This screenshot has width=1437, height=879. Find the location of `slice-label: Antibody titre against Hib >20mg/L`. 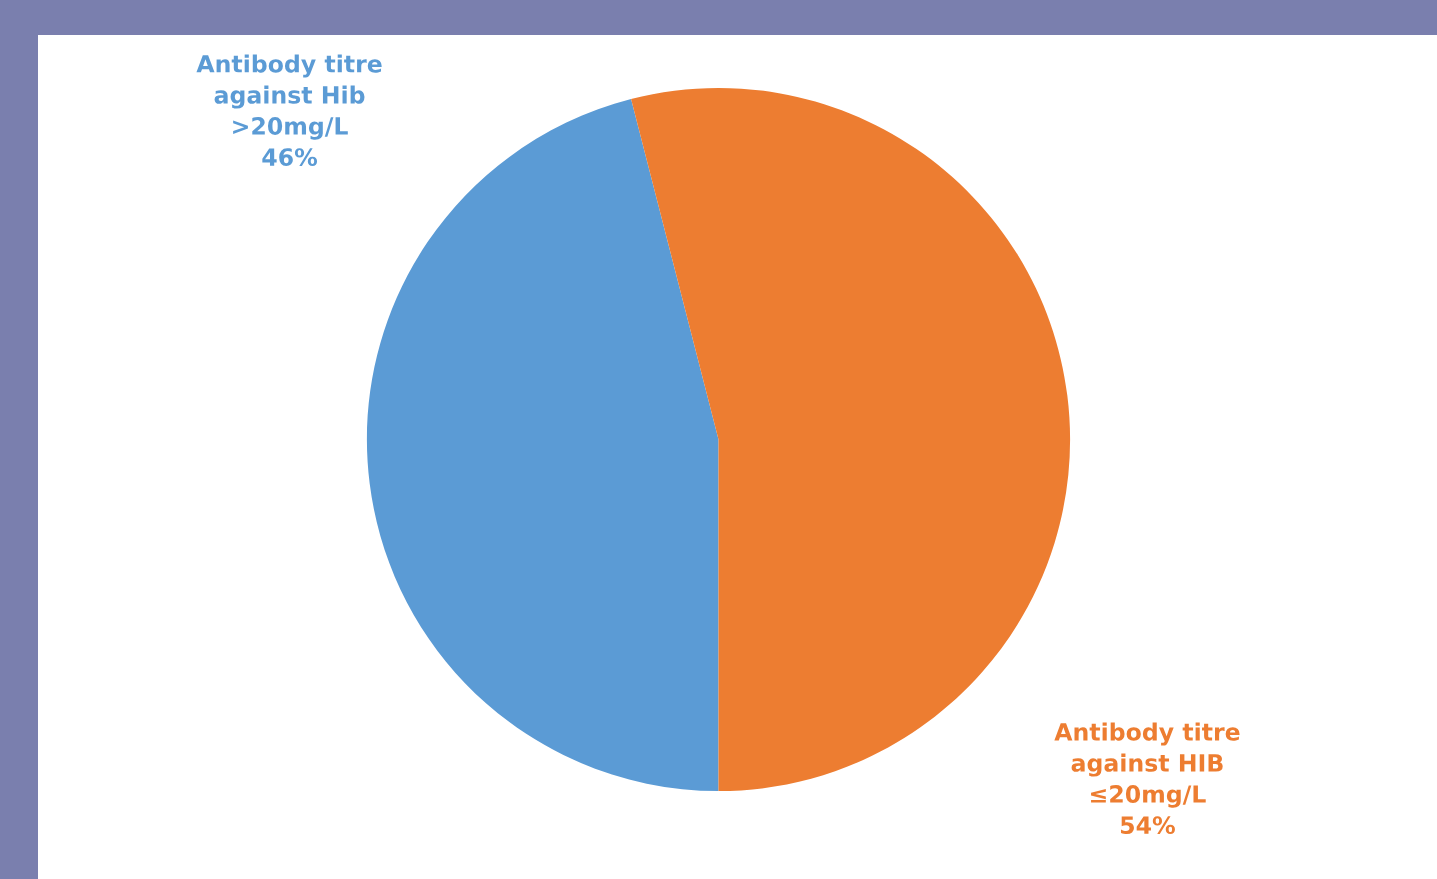

slice-label: Antibody titre against Hib >20mg/L is located at coordinates (289, 97).